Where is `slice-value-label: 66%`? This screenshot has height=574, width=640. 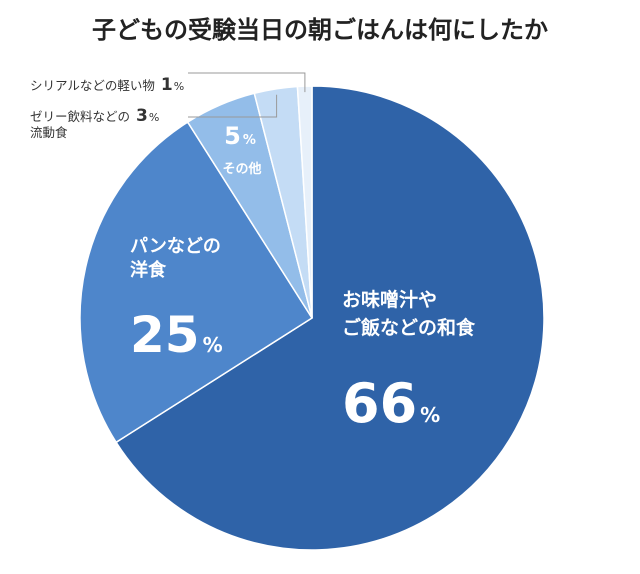
slice-value-label: 66% is located at coordinates (391, 403).